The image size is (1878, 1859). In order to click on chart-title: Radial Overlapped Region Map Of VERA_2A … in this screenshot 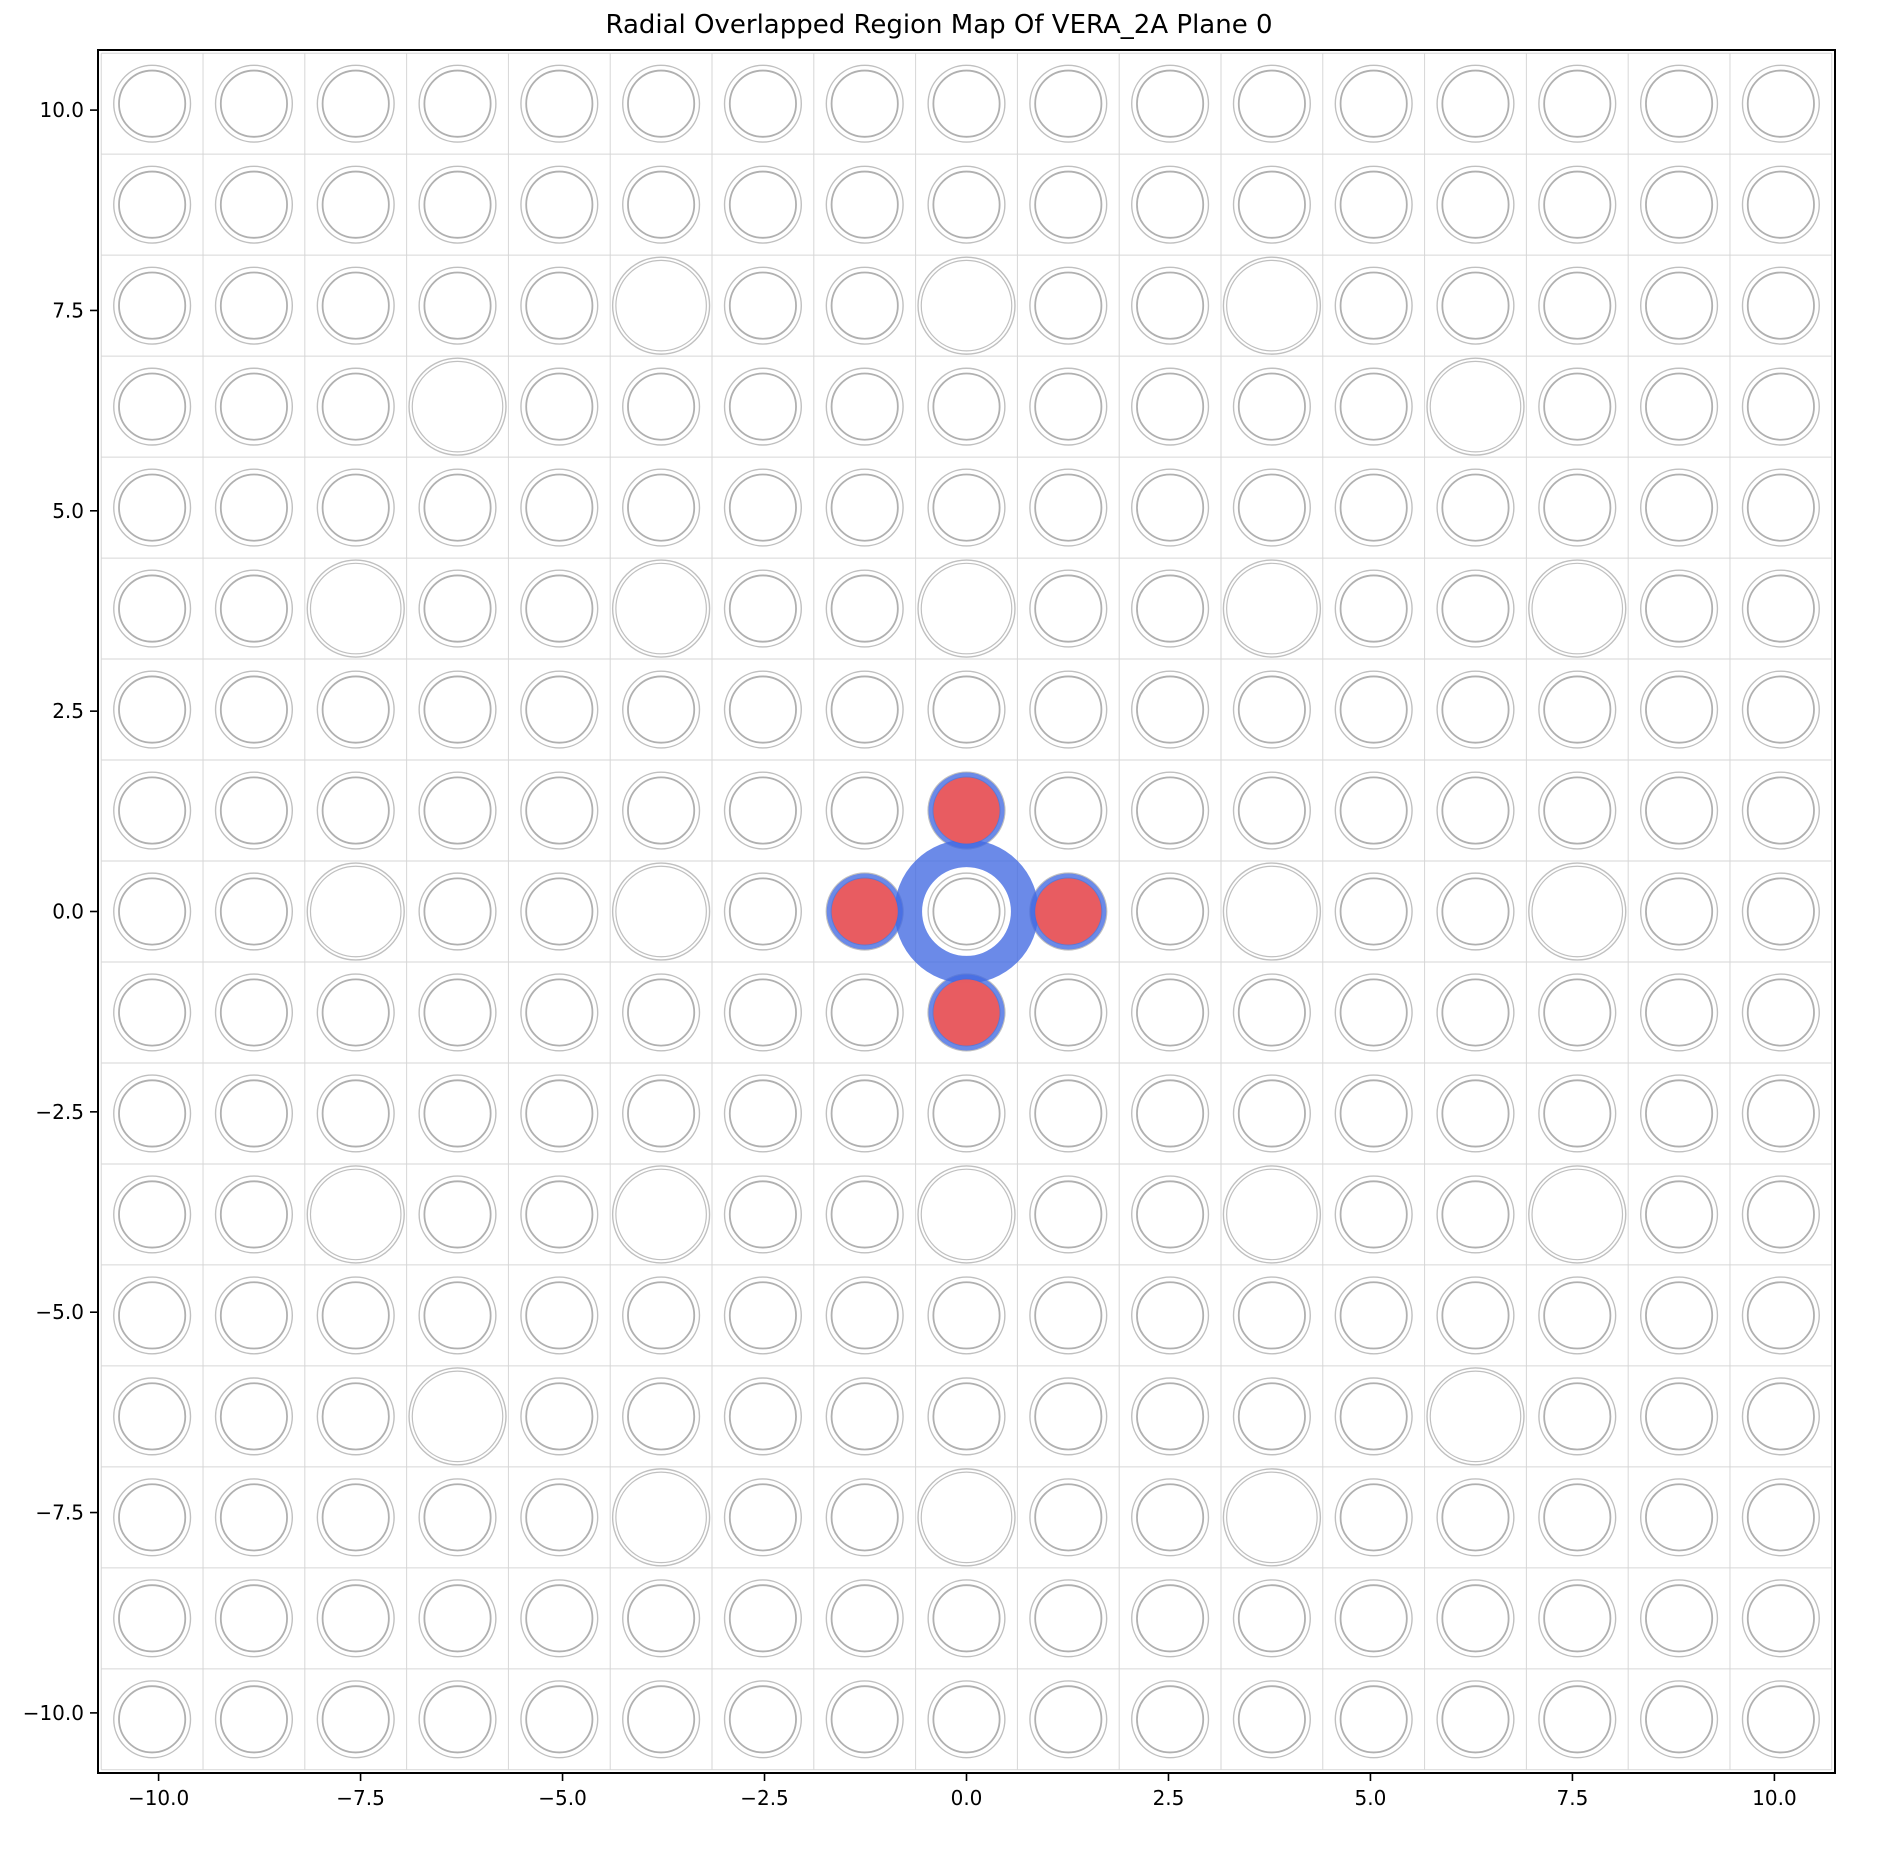, I will do `click(939, 25)`.